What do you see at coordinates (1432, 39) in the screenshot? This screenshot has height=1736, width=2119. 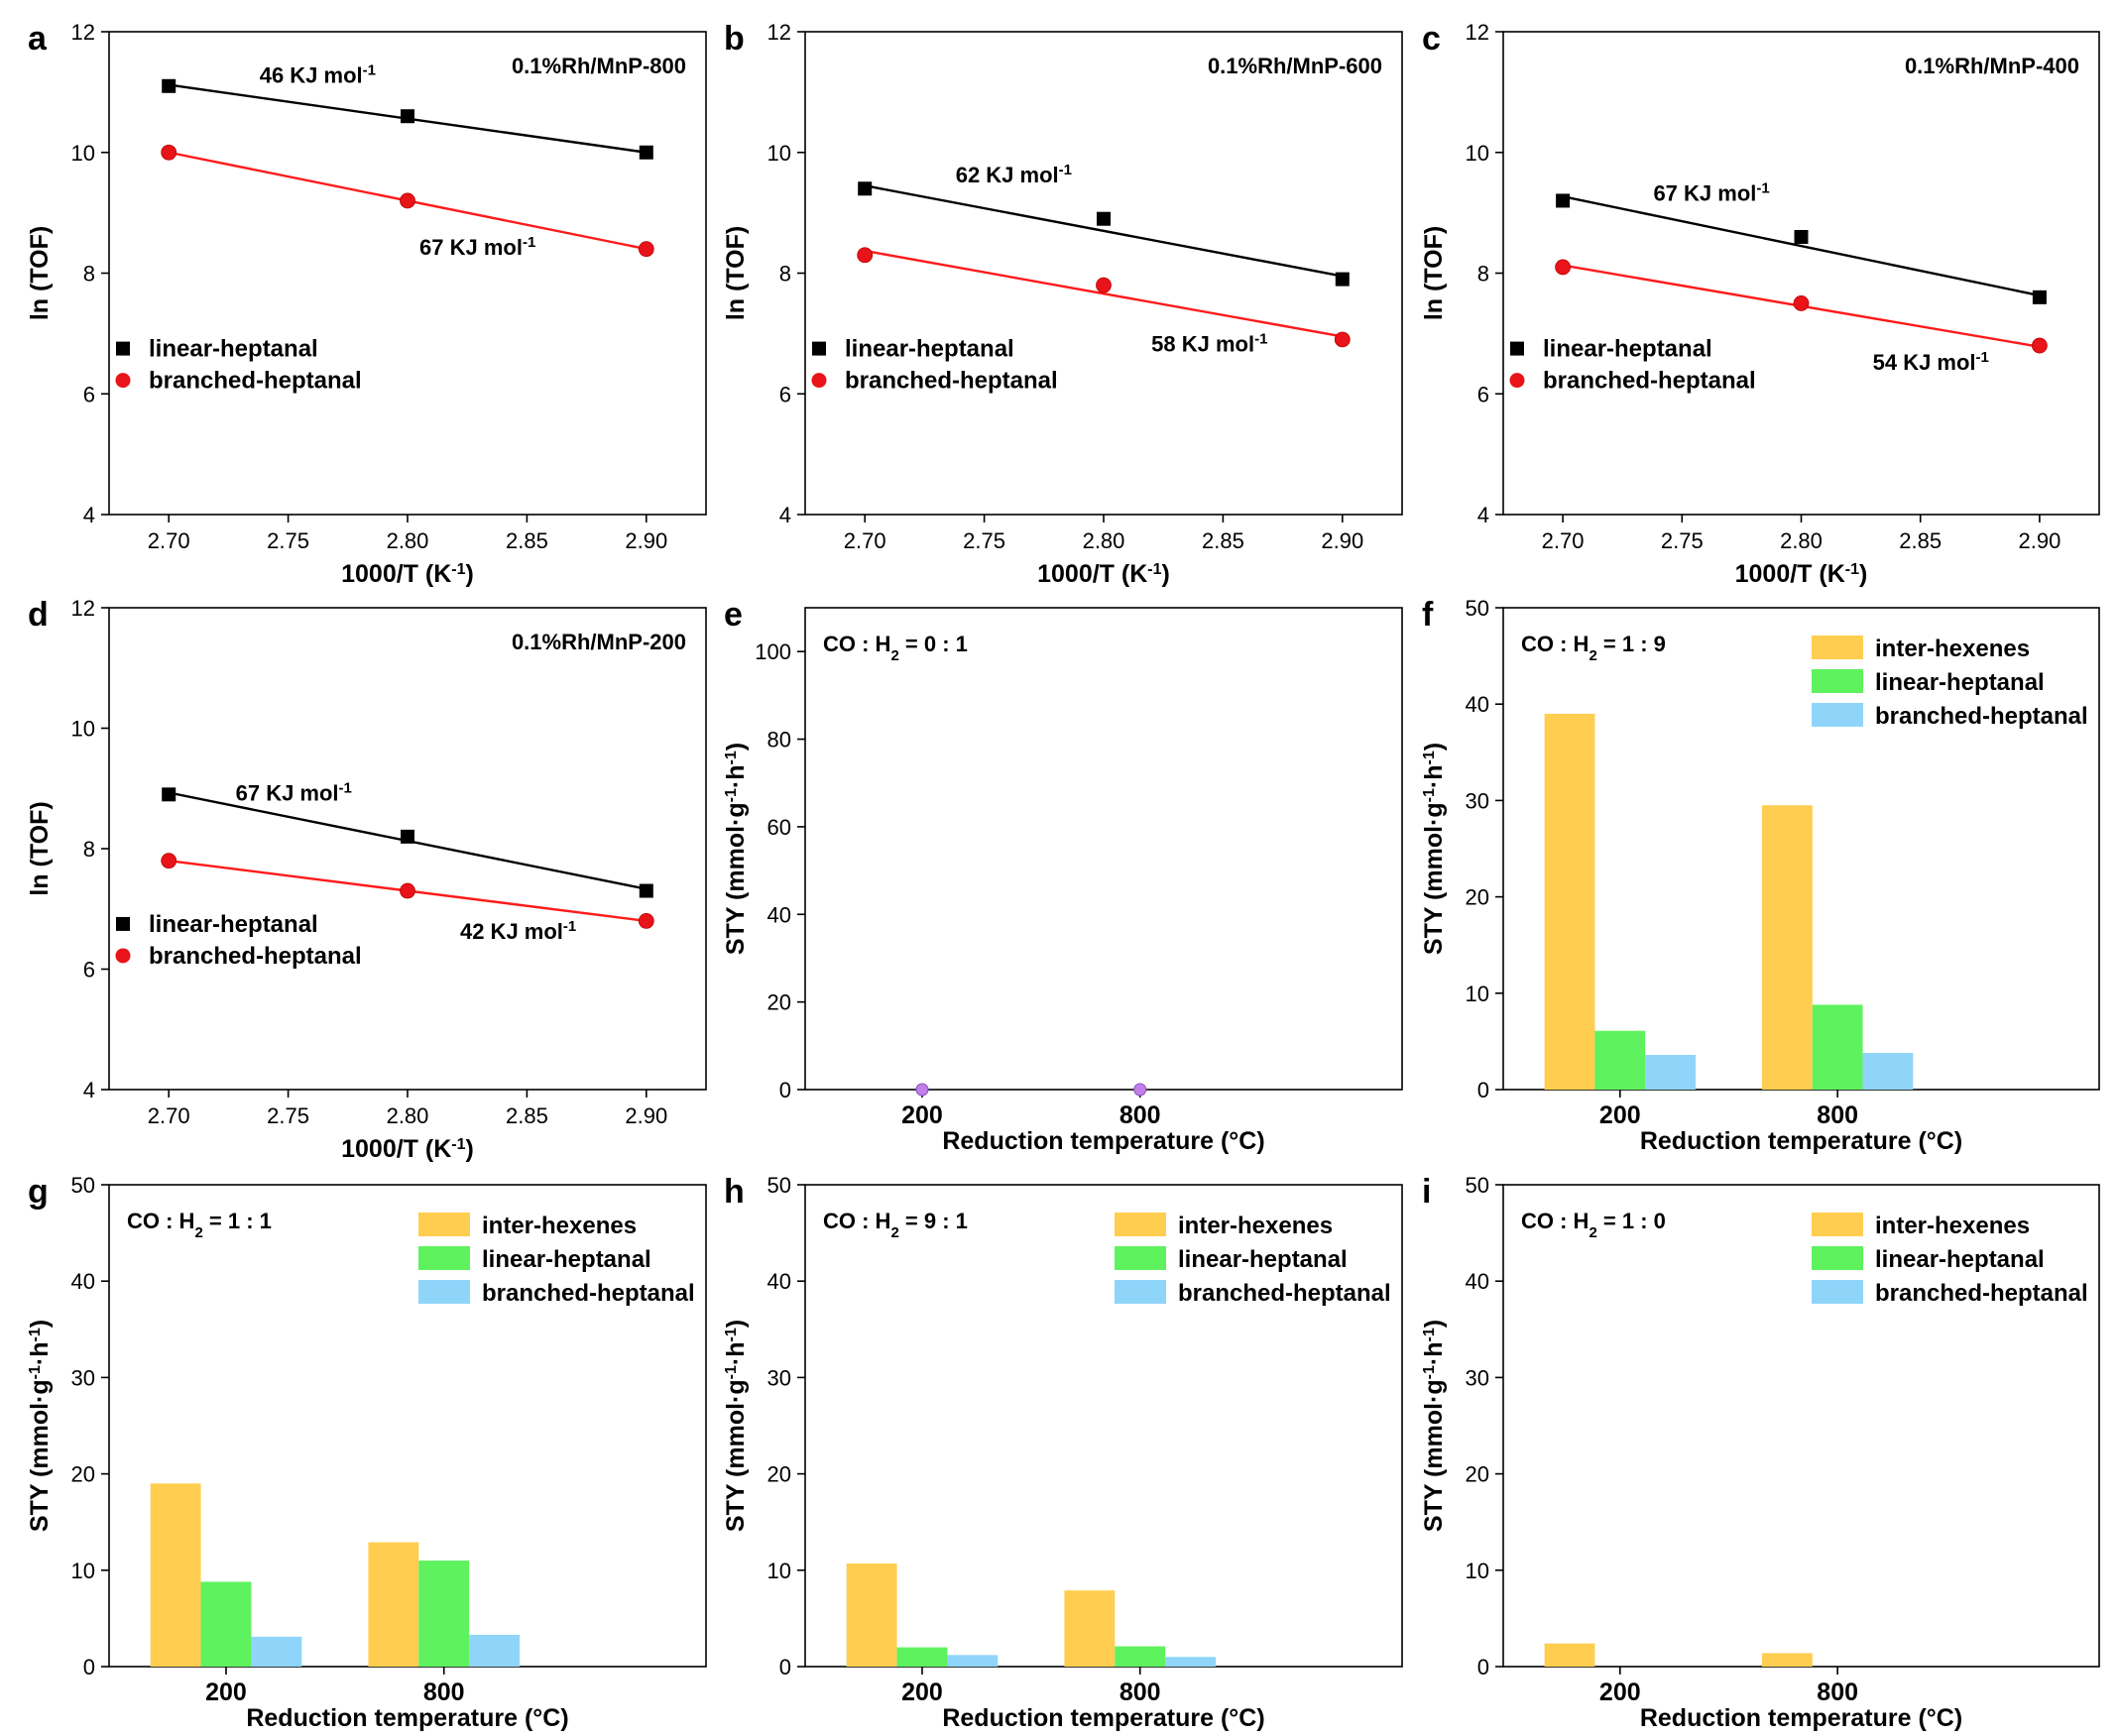 I see `panel-letter-c: c` at bounding box center [1432, 39].